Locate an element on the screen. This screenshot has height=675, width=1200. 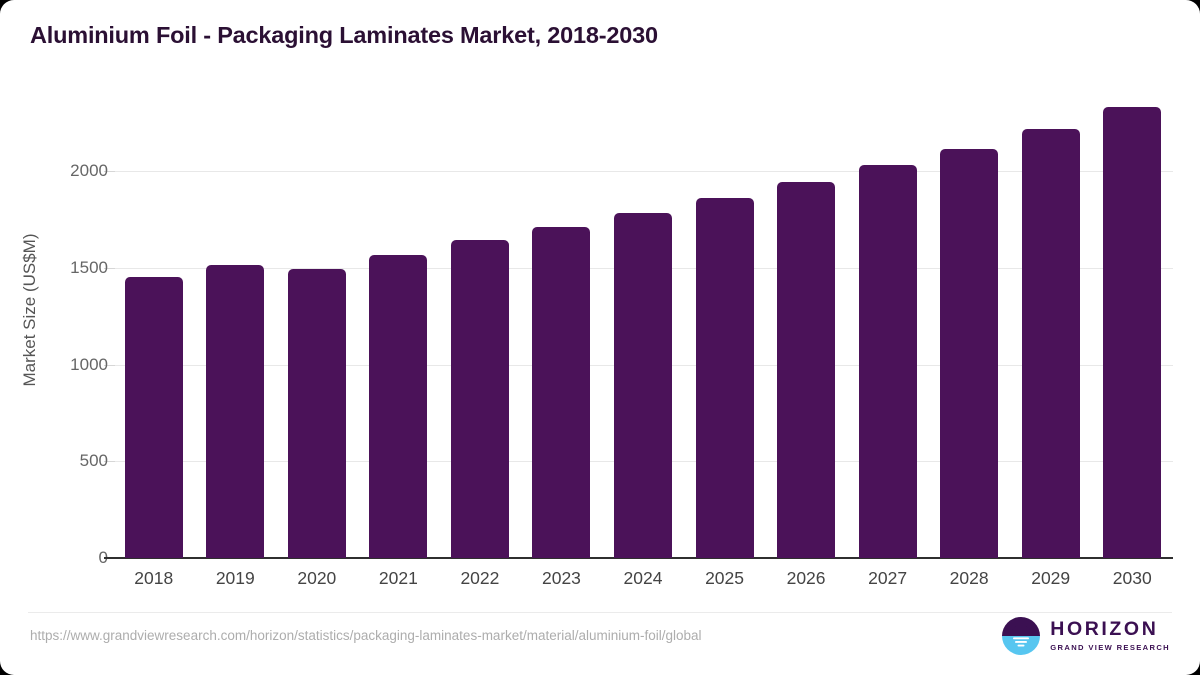
x-axis-line is located at coordinates (638, 558).